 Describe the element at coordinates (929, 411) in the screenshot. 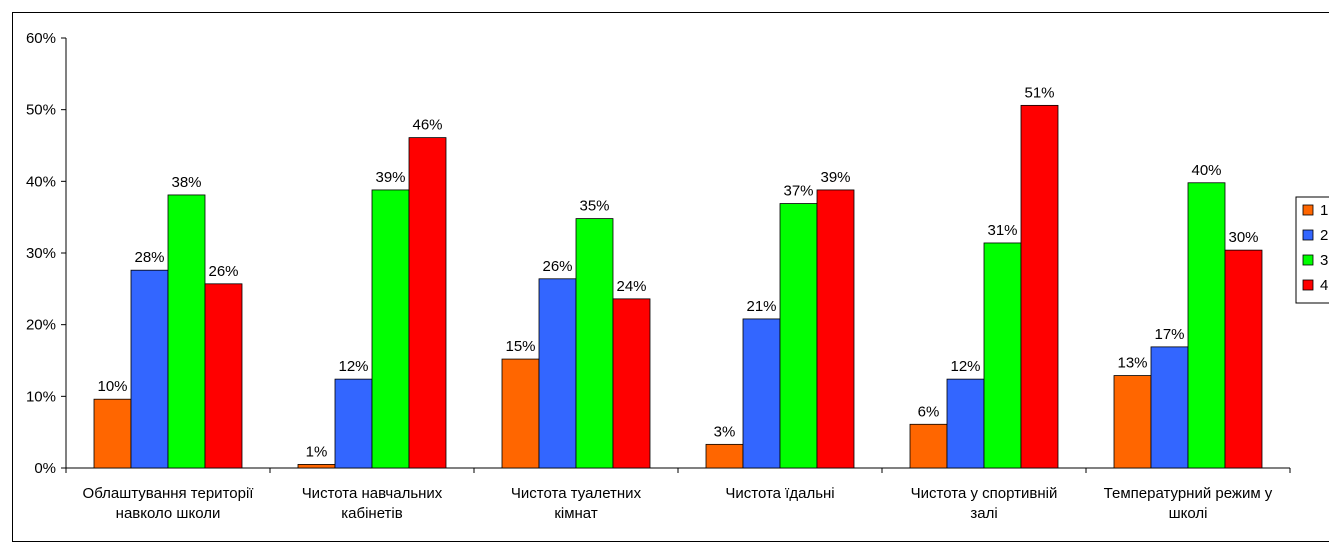

I see `data-label: 6%` at that location.